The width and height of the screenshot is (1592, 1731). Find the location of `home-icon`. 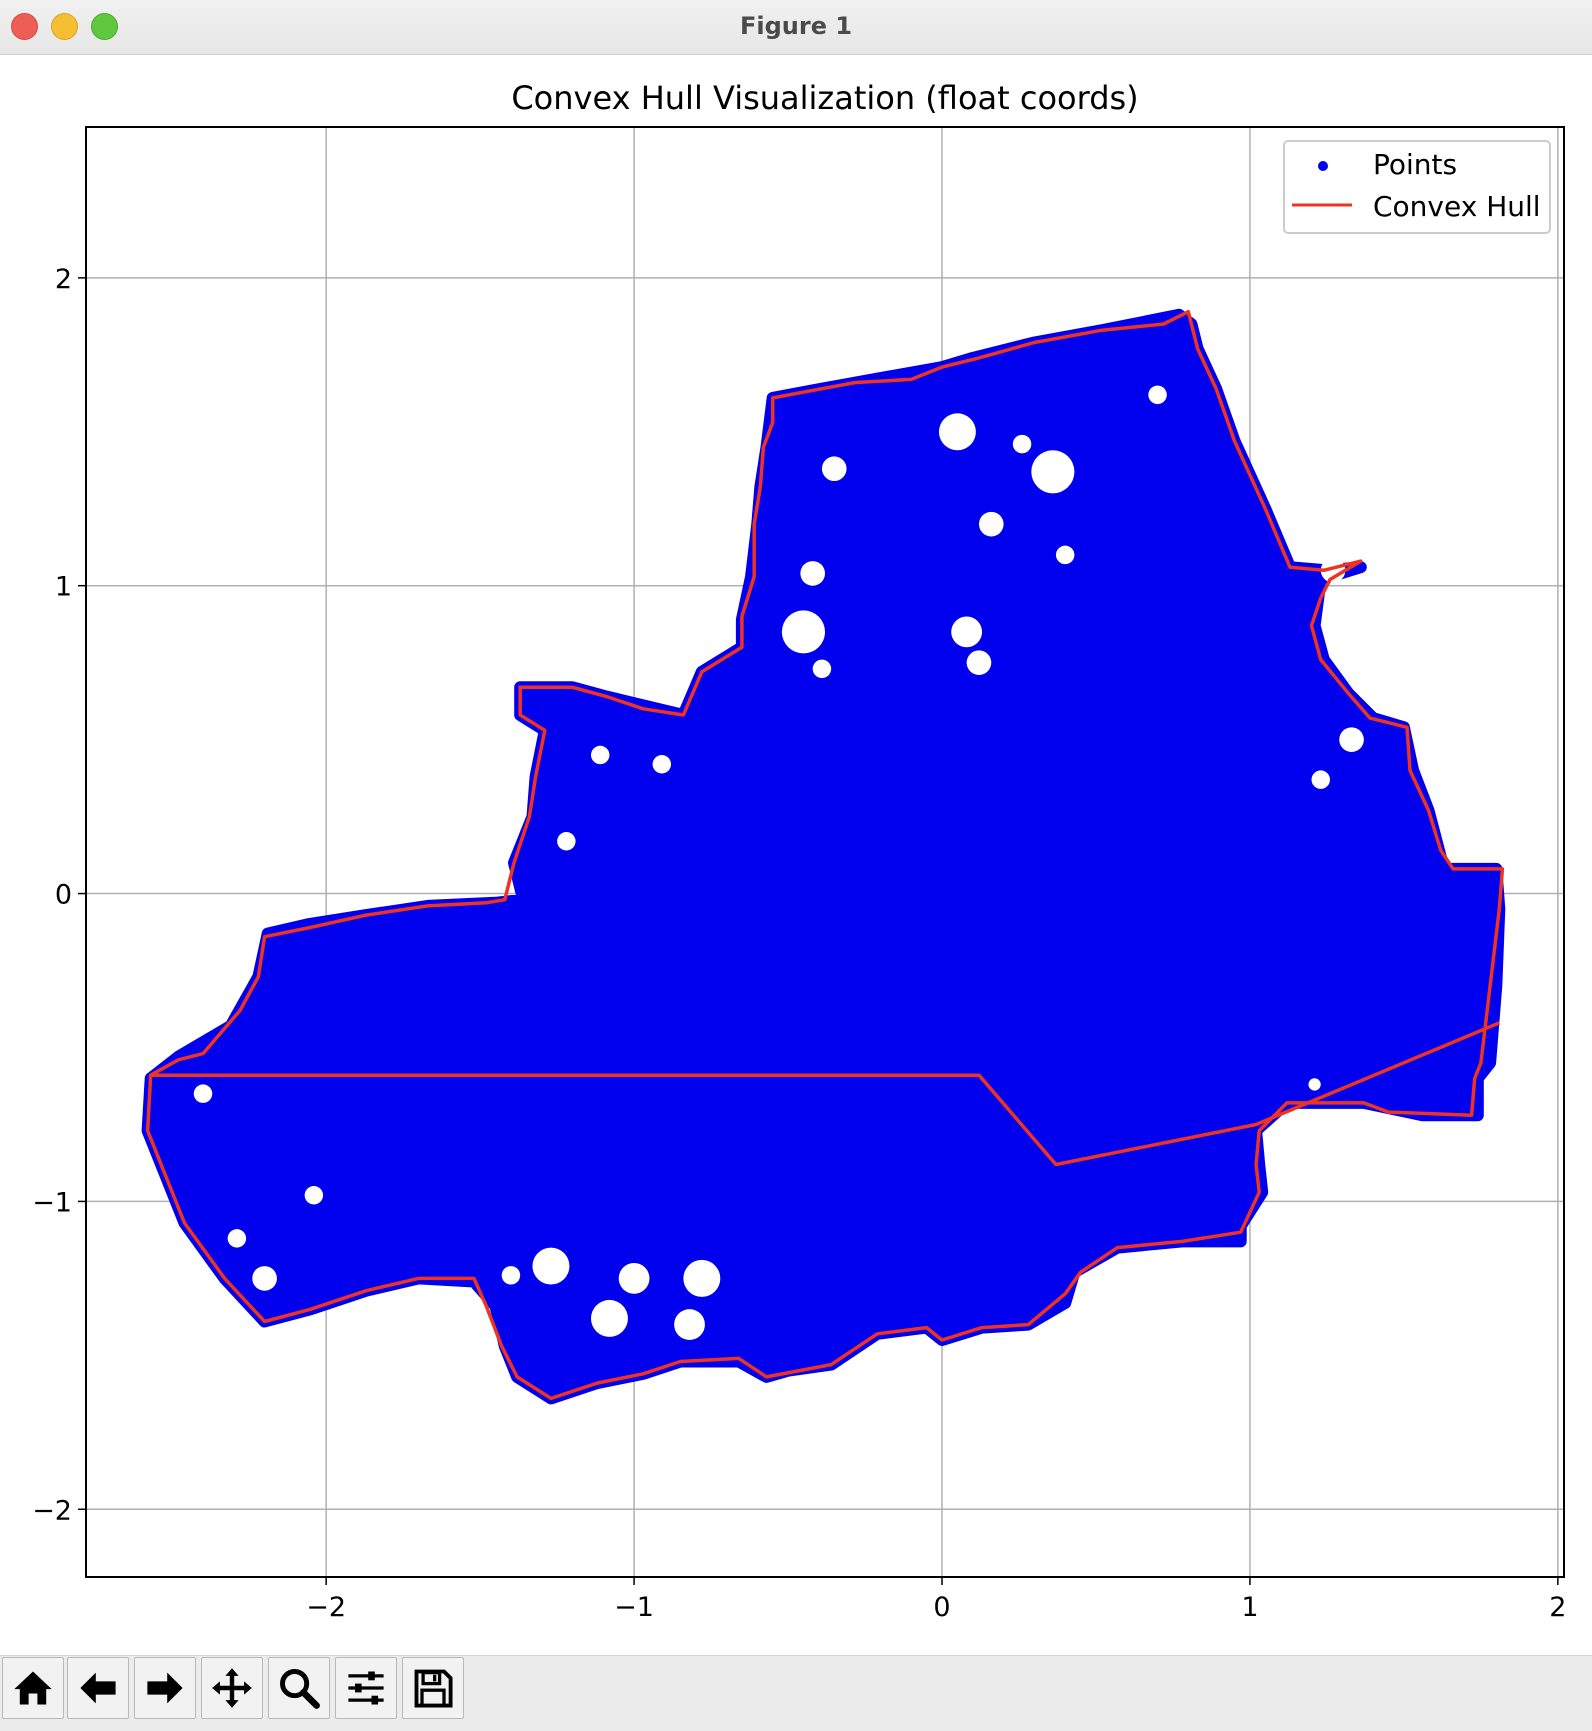

home-icon is located at coordinates (33, 1688).